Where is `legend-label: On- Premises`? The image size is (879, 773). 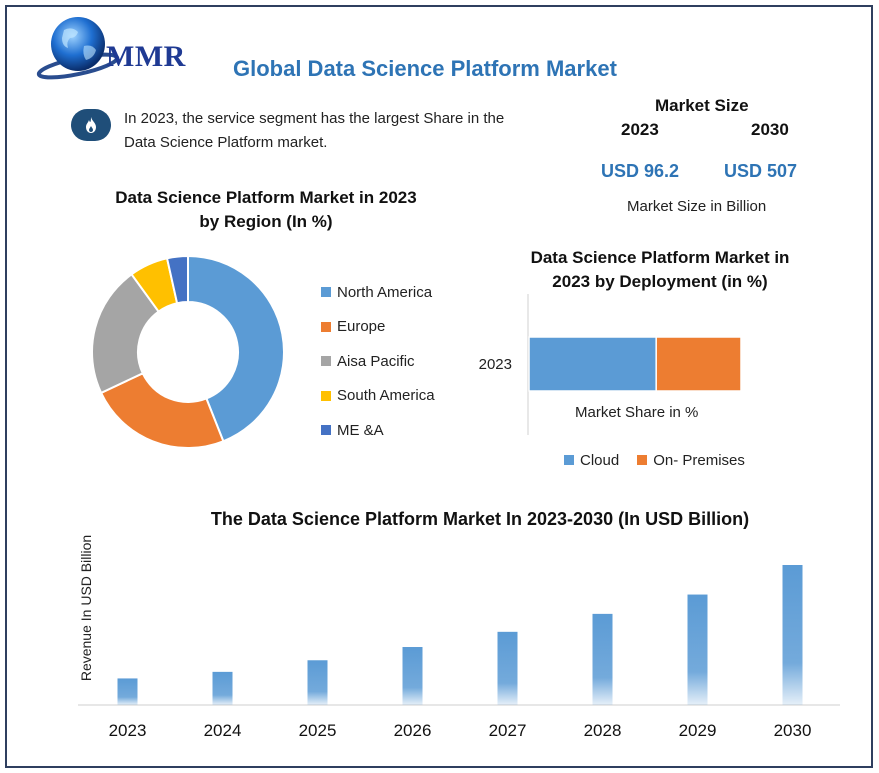 legend-label: On- Premises is located at coordinates (699, 460).